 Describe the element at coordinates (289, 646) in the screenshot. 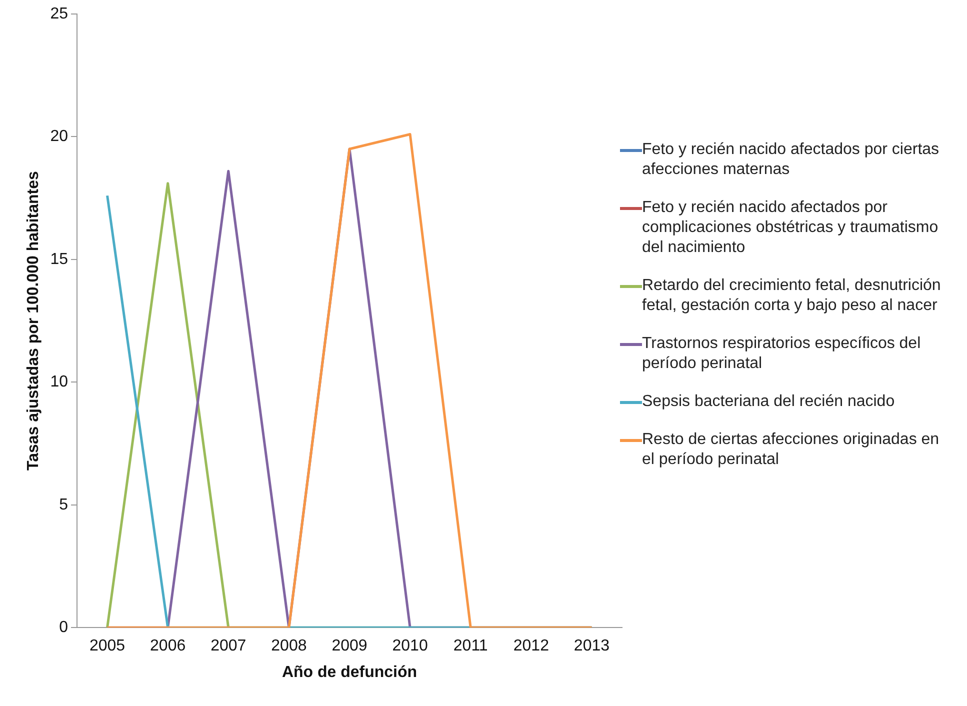

I see `x-tick-label: 2008` at that location.